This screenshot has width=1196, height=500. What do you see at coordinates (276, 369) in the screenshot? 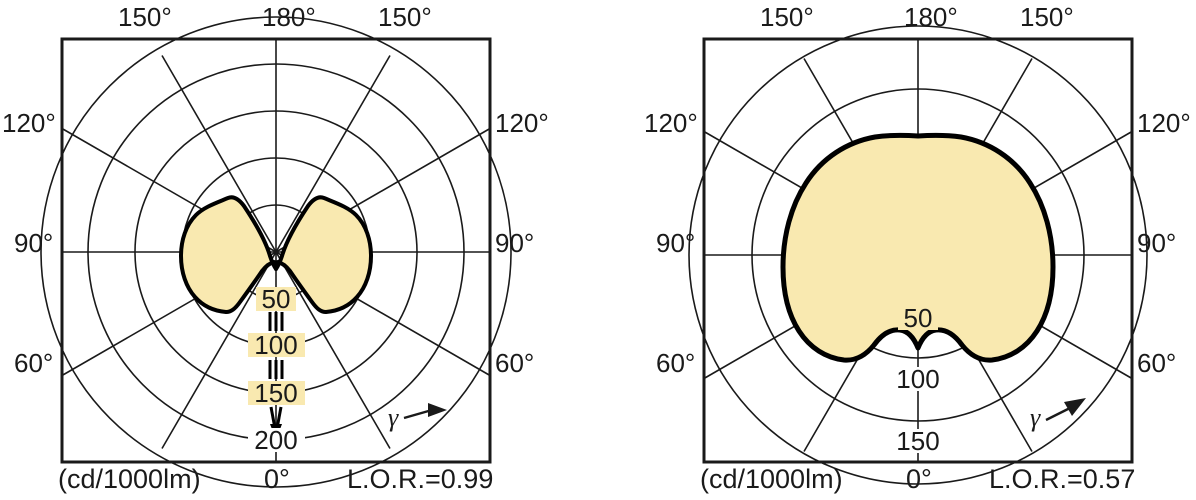
I see `radial-value-labels: 50 100 150 200` at bounding box center [276, 369].